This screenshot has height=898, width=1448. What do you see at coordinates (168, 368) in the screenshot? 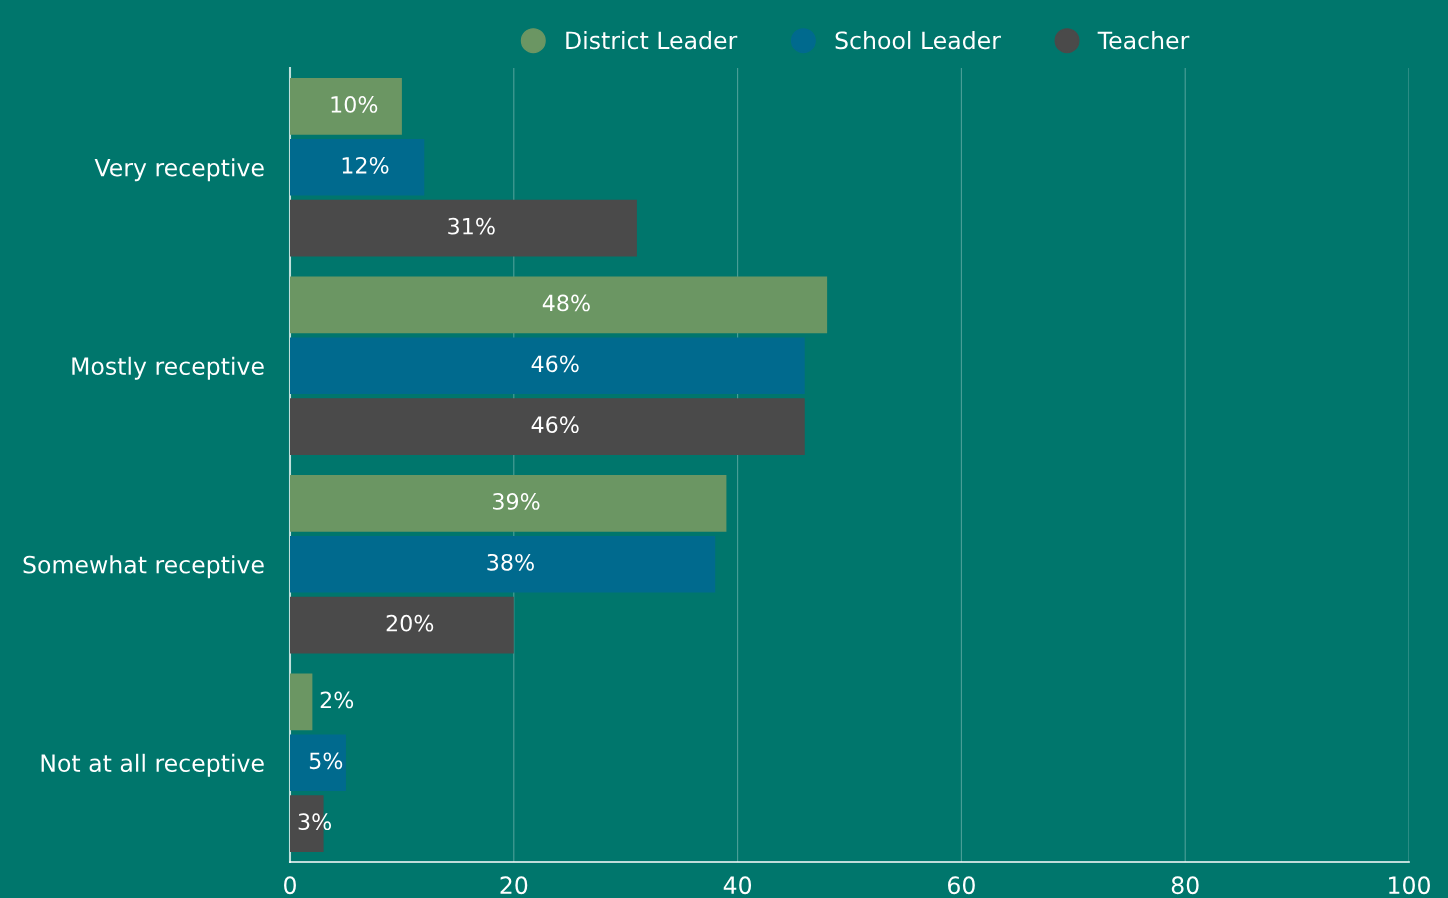
I see `y-tick-label: Mostly receptive` at bounding box center [168, 368].